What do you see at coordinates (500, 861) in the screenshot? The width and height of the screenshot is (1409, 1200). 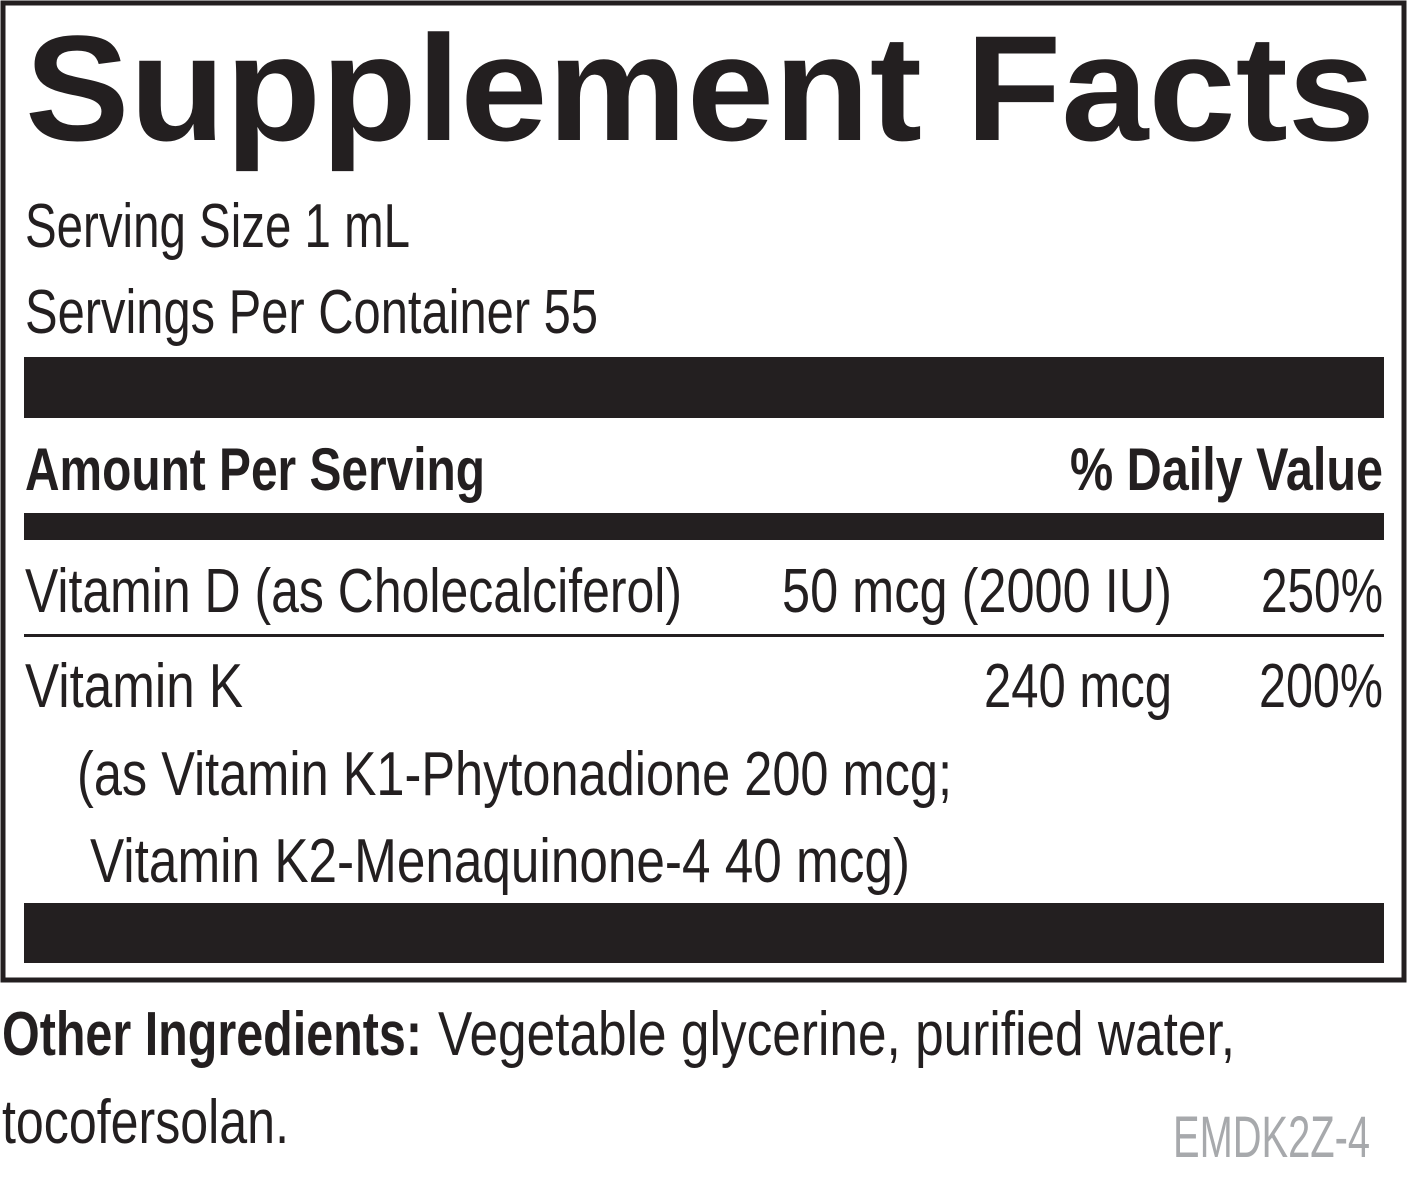 I see `nutrient-note: Vitamin K2-Menaquinone-4 40 mcg)` at bounding box center [500, 861].